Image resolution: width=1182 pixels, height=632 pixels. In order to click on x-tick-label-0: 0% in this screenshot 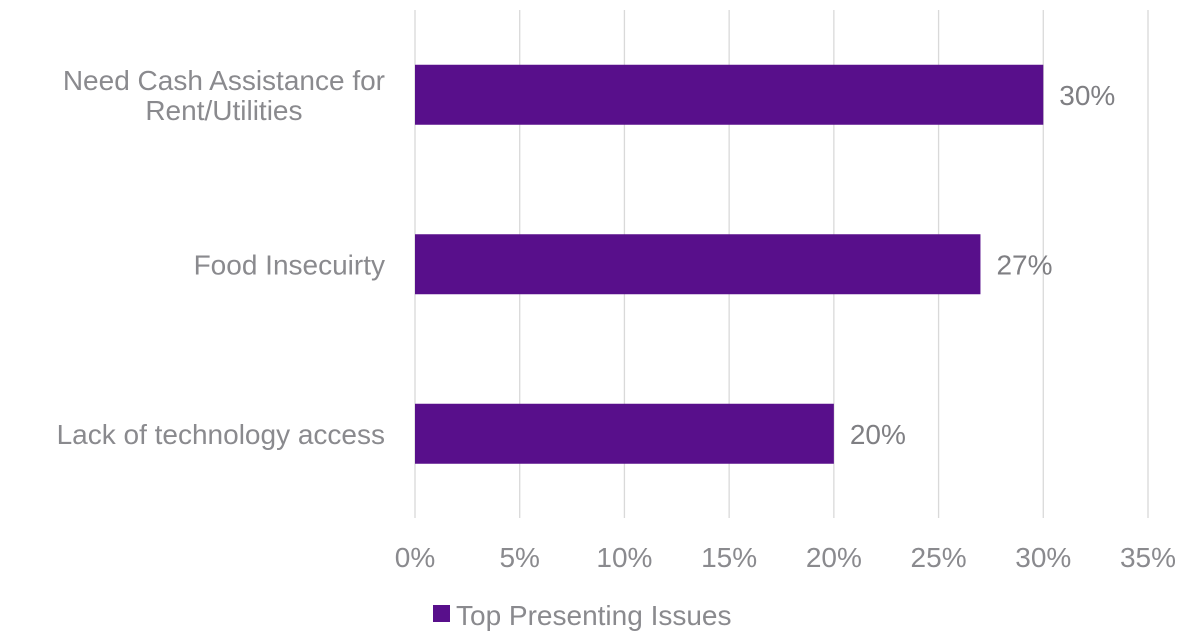, I will do `click(415, 557)`.